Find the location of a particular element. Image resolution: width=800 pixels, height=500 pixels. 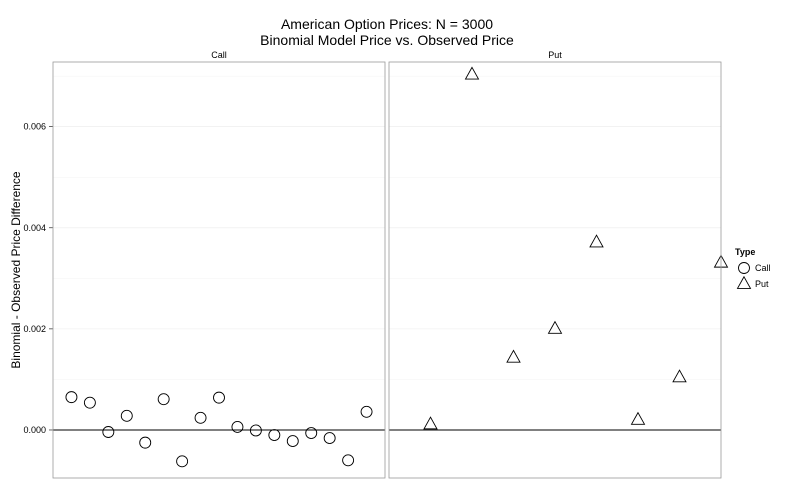

y-tick-label: 0.000 is located at coordinates (34, 430).